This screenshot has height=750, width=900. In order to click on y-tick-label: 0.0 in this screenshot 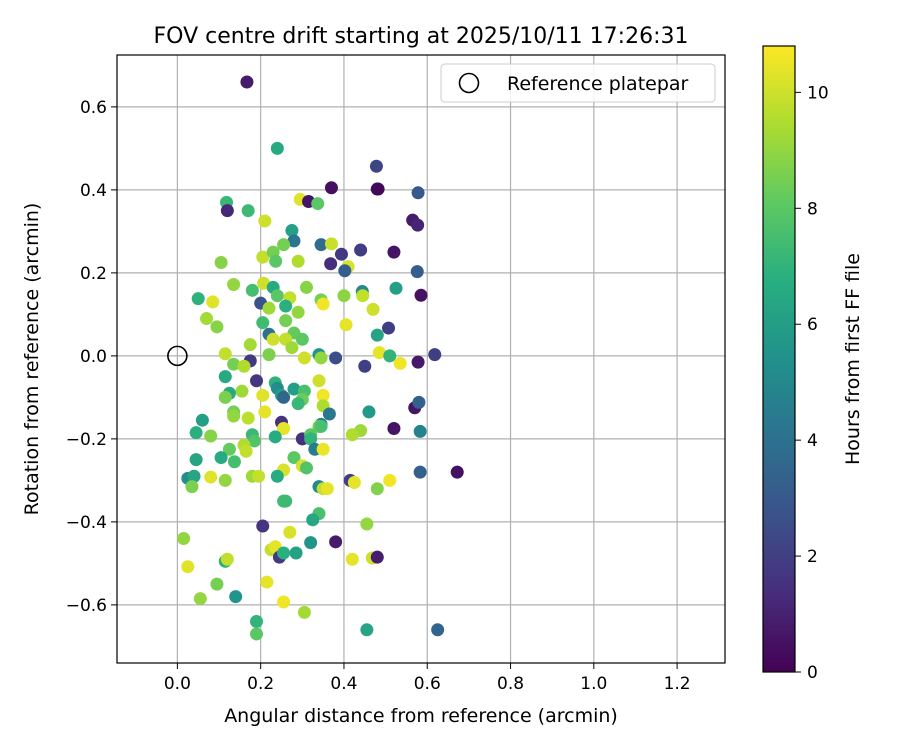, I will do `click(93, 357)`.